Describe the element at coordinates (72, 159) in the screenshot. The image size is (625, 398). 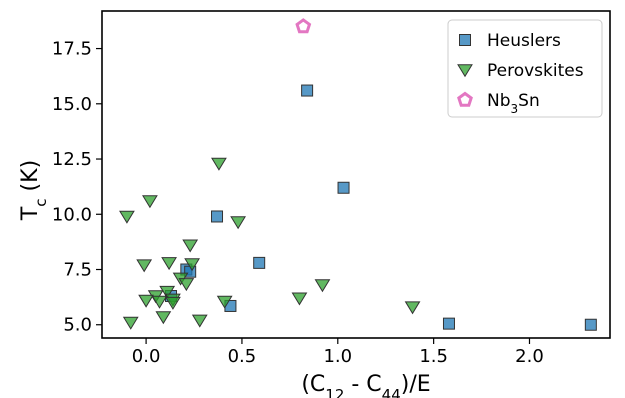
I see `y-tick-label: 12.5` at that location.